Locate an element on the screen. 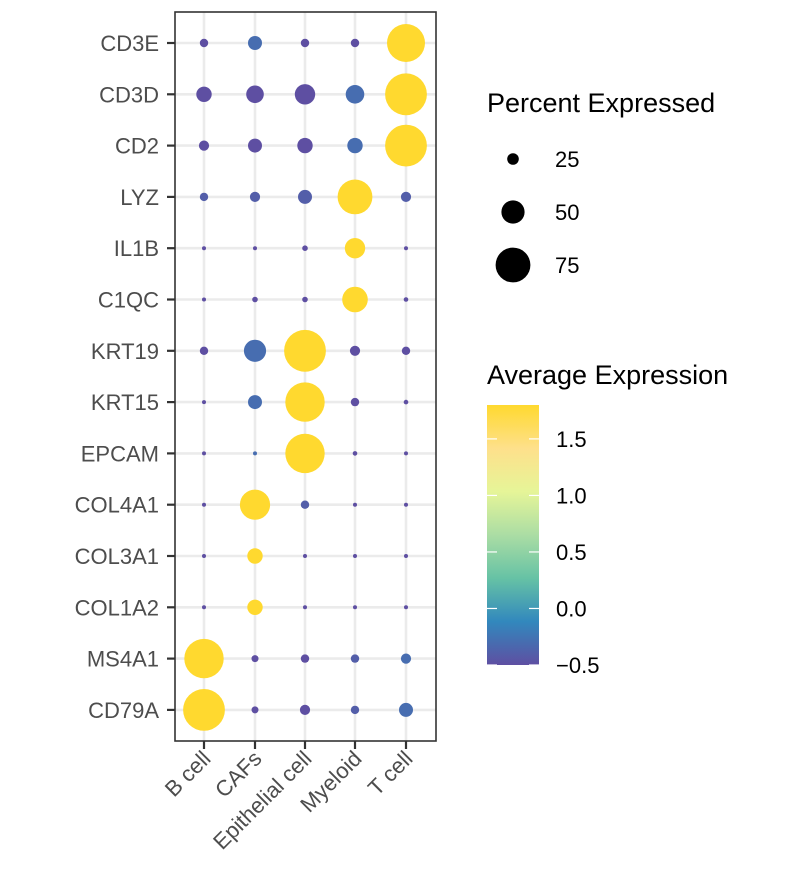 The image size is (787, 885). y-tick-label: KRT19 is located at coordinates (125, 351).